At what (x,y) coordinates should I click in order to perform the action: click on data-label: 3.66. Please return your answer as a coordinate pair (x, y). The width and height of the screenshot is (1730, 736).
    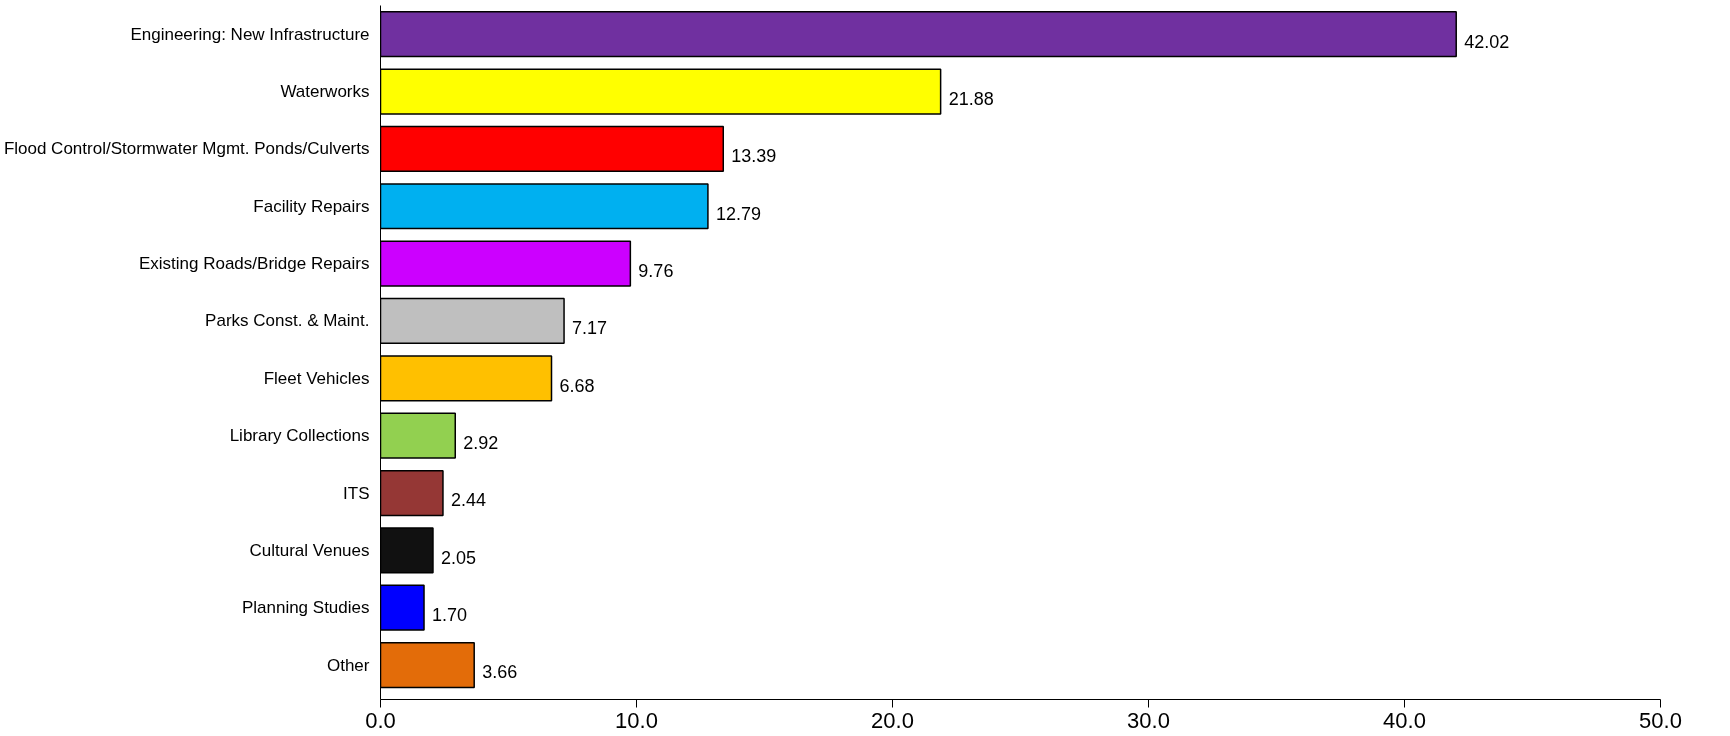
    Looking at the image, I should click on (500, 672).